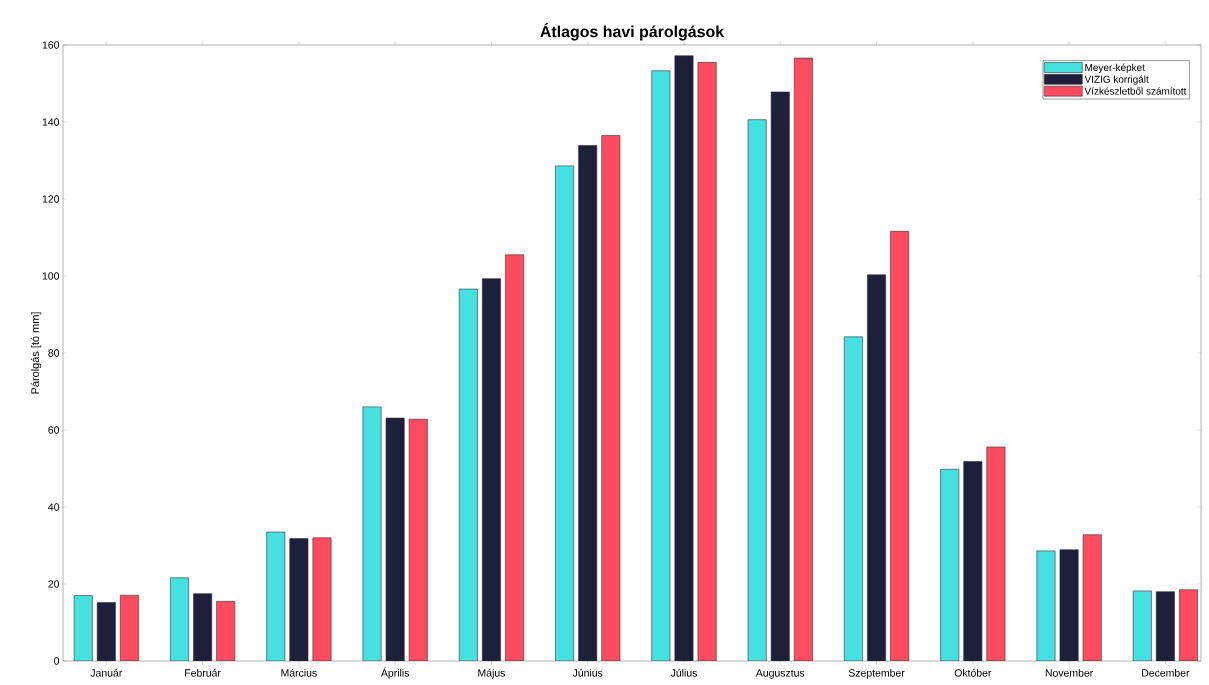 This screenshot has width=1209, height=685. I want to click on x-tick-label: December, so click(1166, 672).